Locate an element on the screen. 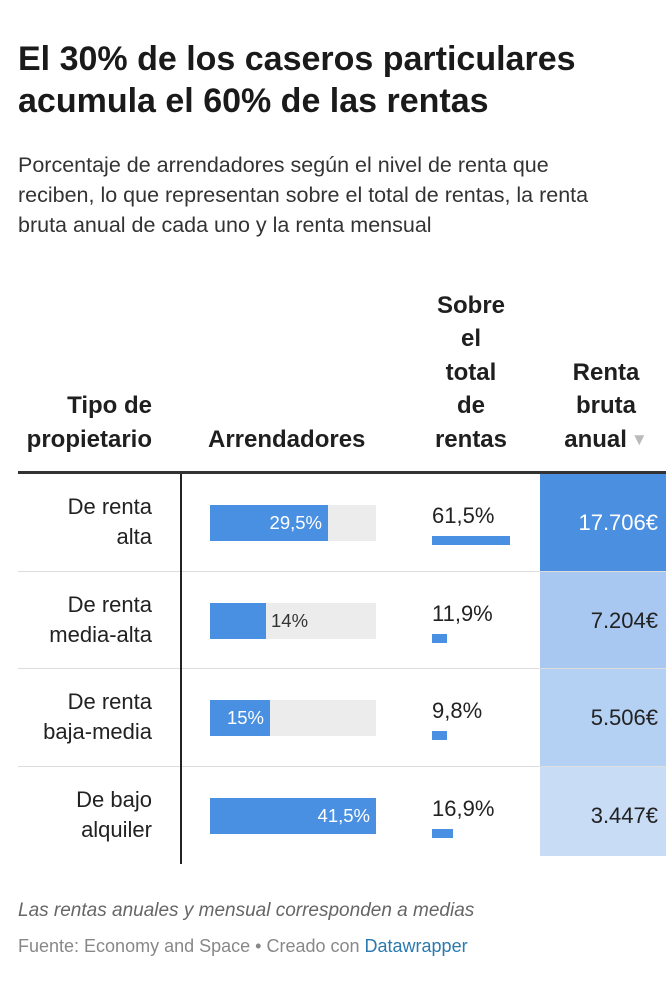  arrendadores-value: 15% is located at coordinates (245, 717).